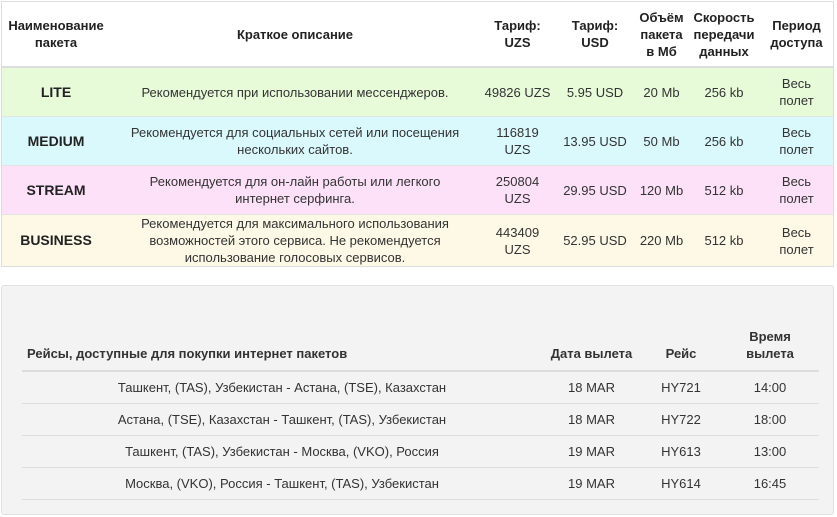  I want to click on package-price-uzs: 116819 UZS, so click(517, 141).